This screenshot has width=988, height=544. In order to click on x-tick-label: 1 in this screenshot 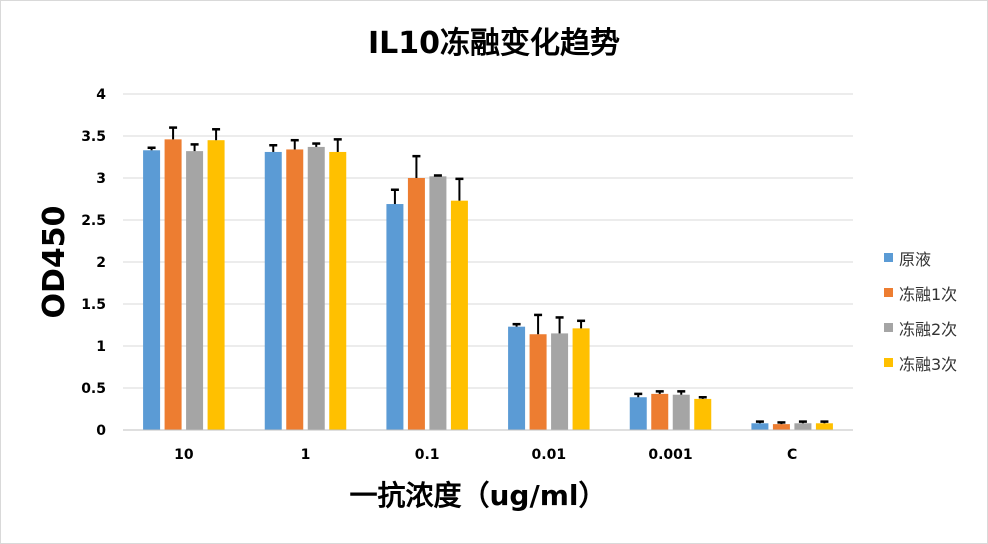, I will do `click(306, 455)`.